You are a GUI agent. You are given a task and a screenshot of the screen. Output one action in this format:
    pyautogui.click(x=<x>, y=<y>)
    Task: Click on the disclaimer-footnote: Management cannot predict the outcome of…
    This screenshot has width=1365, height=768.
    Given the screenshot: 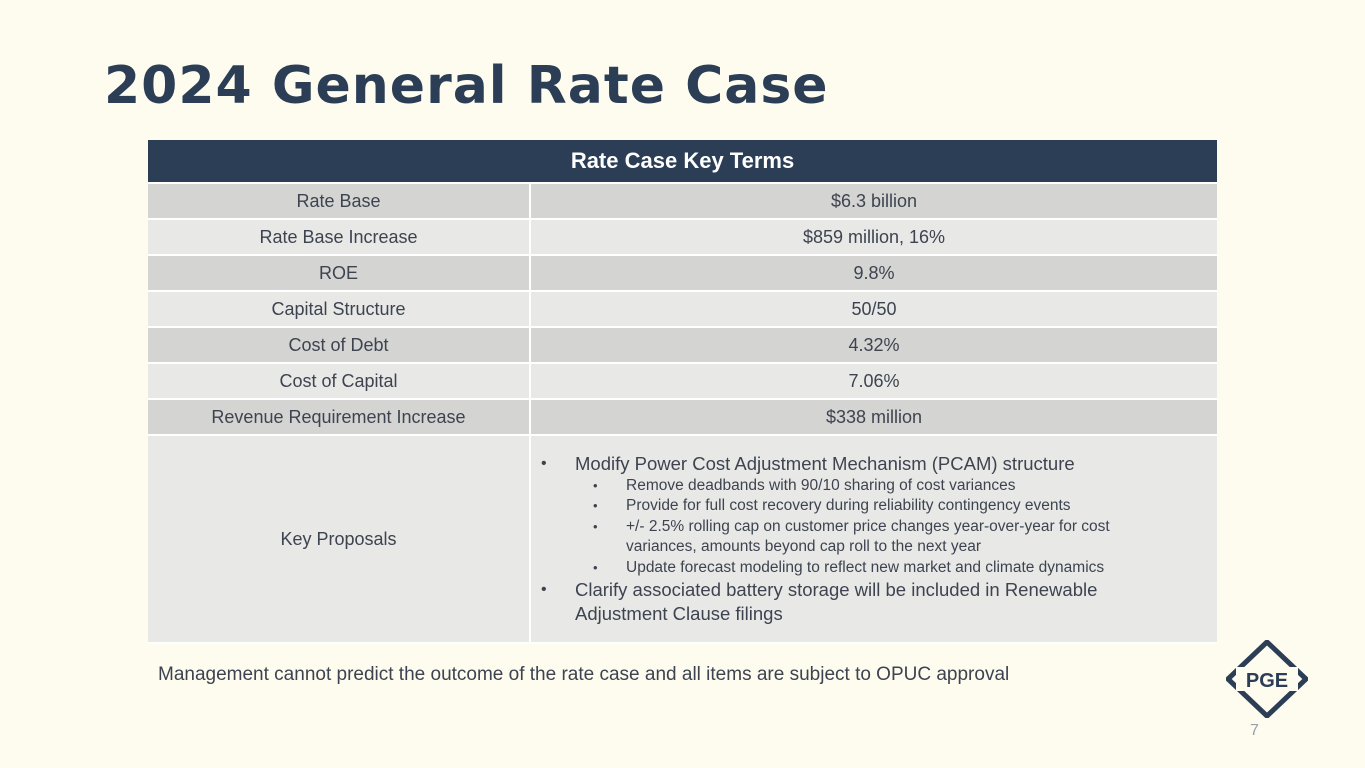 What is the action you would take?
    pyautogui.click(x=584, y=674)
    